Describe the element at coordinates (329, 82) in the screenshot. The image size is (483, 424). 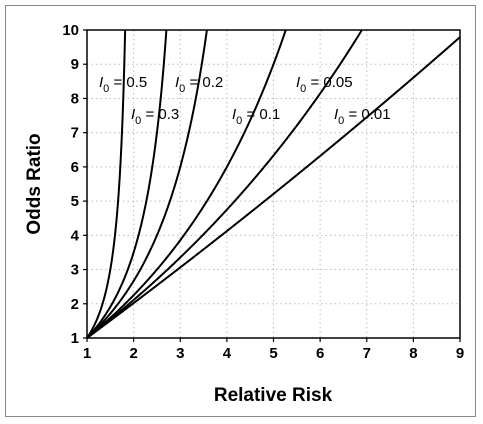
I see `series-label-value: = 0.05` at that location.